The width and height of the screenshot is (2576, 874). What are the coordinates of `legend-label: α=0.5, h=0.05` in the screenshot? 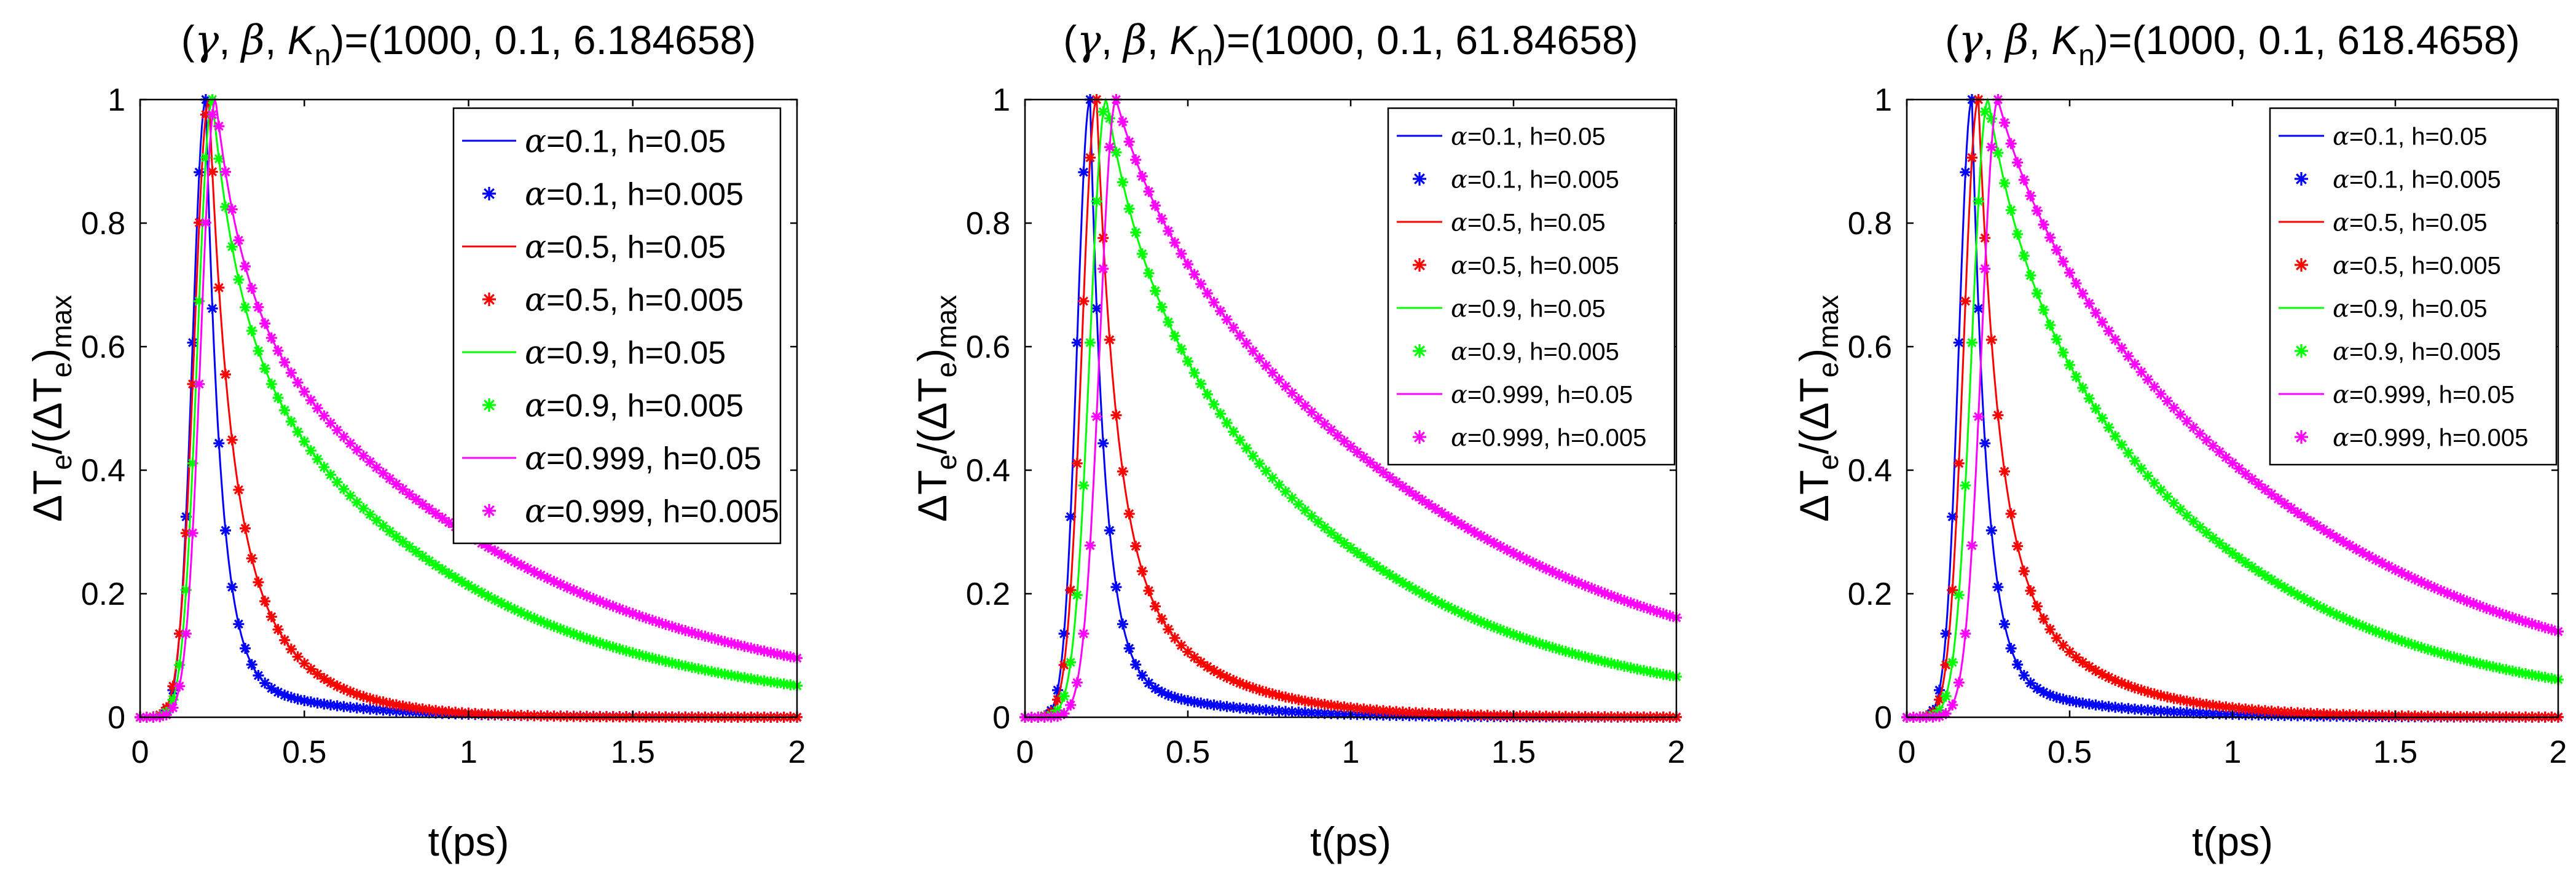 It's located at (1528, 222).